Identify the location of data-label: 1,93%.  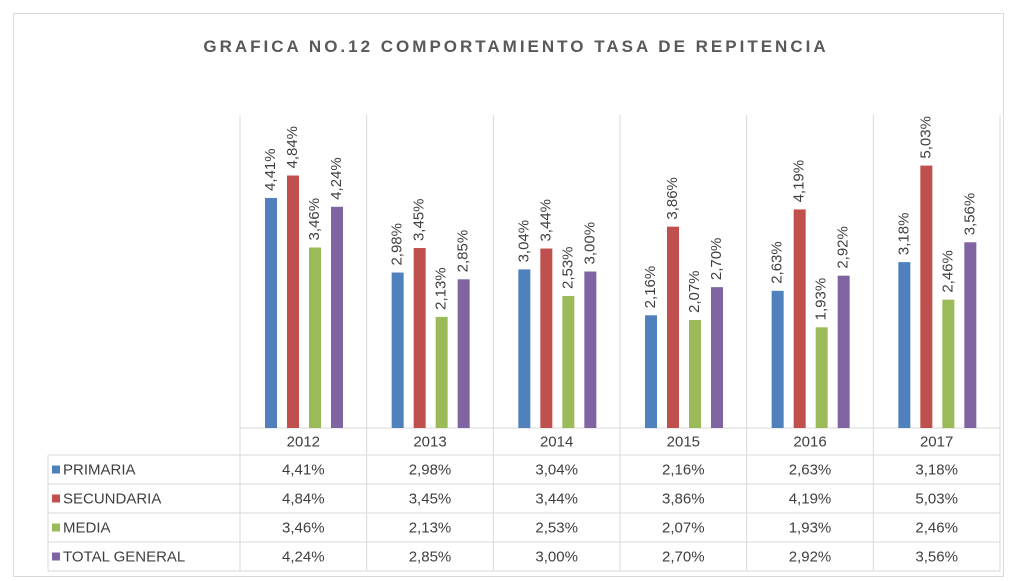
(821, 299).